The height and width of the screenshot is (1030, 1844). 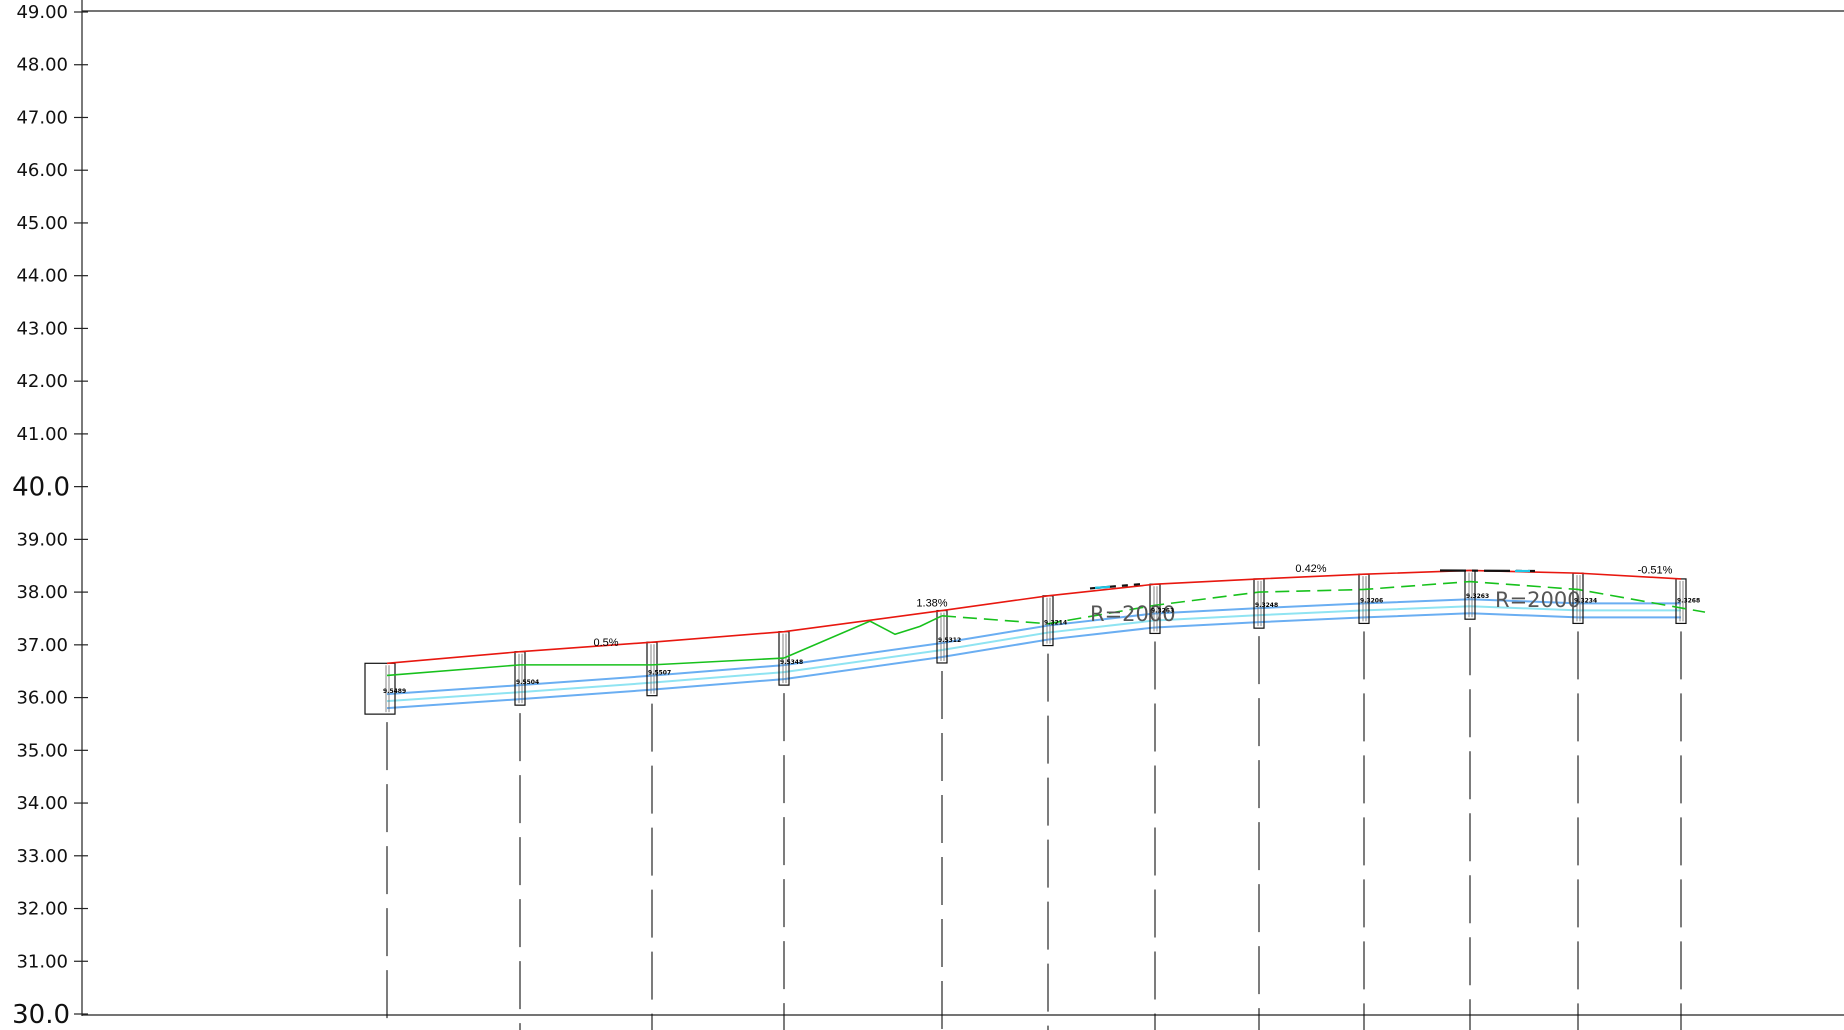 What do you see at coordinates (41, 1015) in the screenshot?
I see `y-tick-label: 30.0` at bounding box center [41, 1015].